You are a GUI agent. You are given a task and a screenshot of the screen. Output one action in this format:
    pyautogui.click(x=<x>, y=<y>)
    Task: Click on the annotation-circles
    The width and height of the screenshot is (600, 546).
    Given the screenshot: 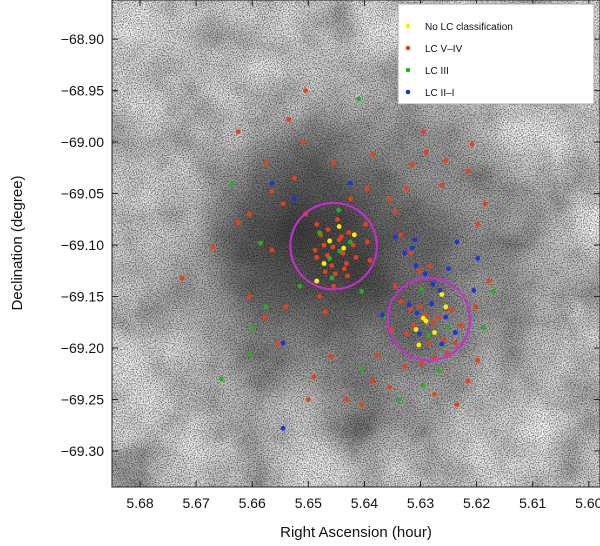 What is the action you would take?
    pyautogui.click(x=380, y=281)
    